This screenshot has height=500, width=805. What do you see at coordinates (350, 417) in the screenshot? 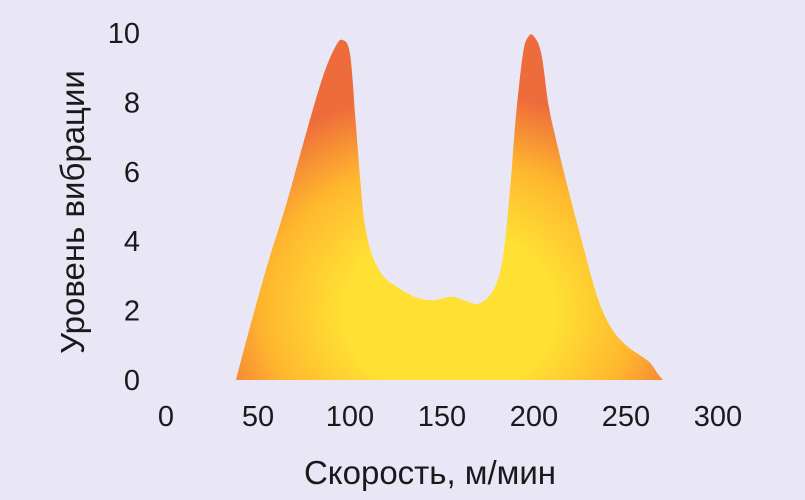
I see `x-tick-label: 100` at bounding box center [350, 417].